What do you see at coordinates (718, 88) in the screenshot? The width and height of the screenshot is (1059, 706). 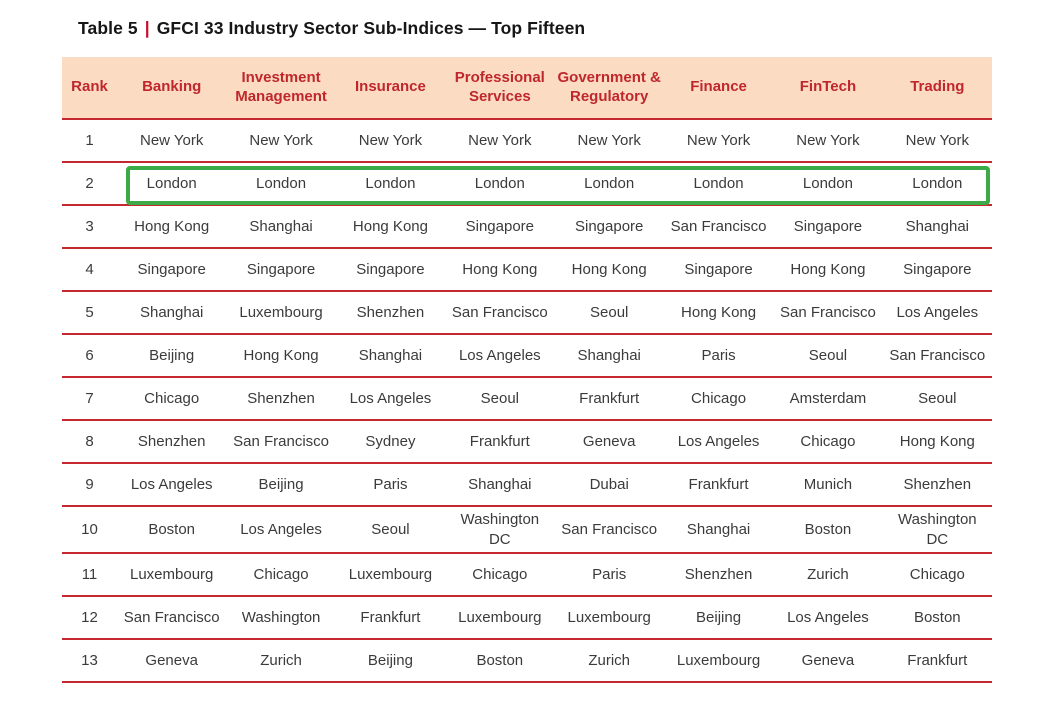 I see `column-header-finance: Finance` at bounding box center [718, 88].